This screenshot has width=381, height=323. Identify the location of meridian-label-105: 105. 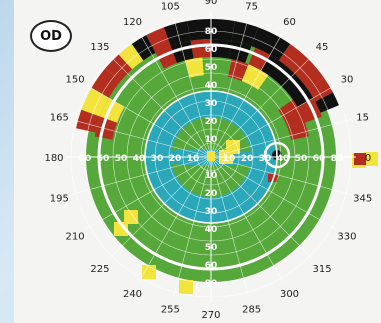
(170, 6).